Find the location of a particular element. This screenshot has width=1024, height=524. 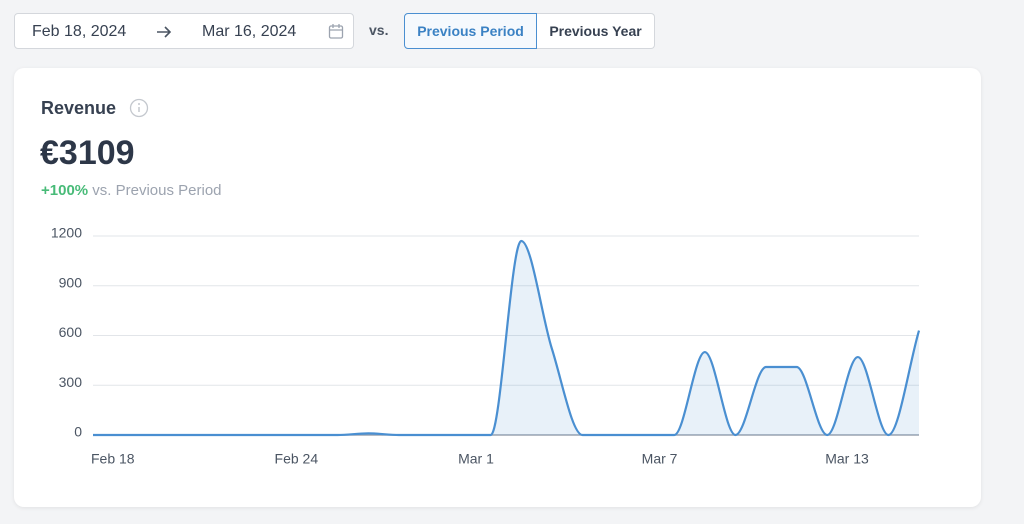

compare-button: Previous Year is located at coordinates (596, 31).